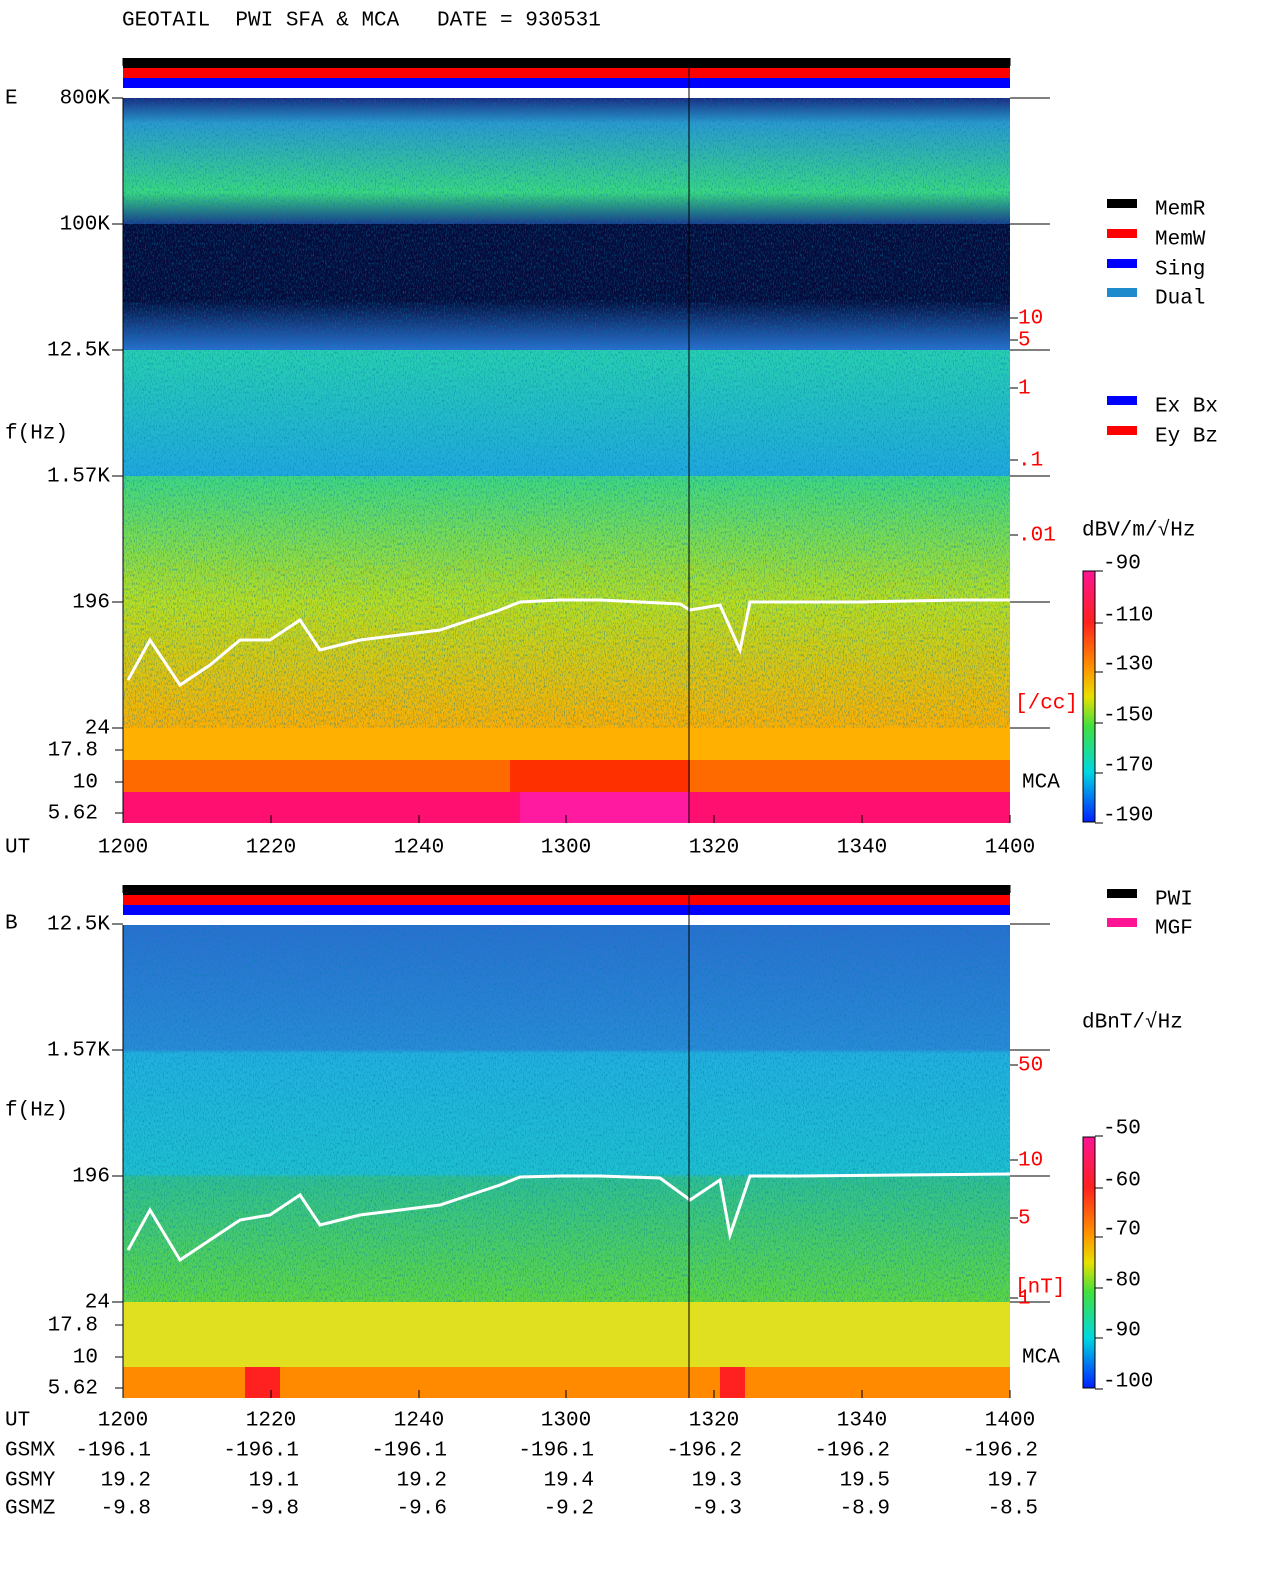 Image resolution: width=1280 pixels, height=1593 pixels. What do you see at coordinates (85, 99) in the screenshot?
I see `freq-tick-label: 800K` at bounding box center [85, 99].